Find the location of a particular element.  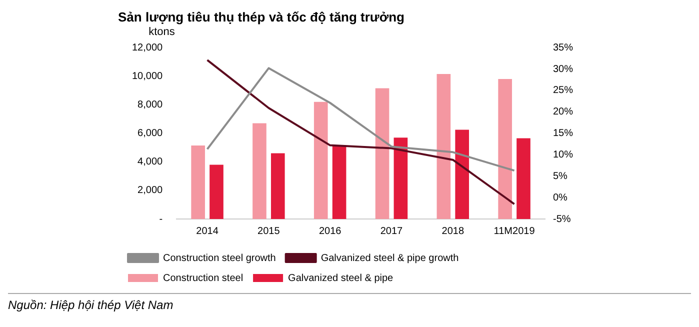

x-tick-label: 11M2019 is located at coordinates (515, 231).